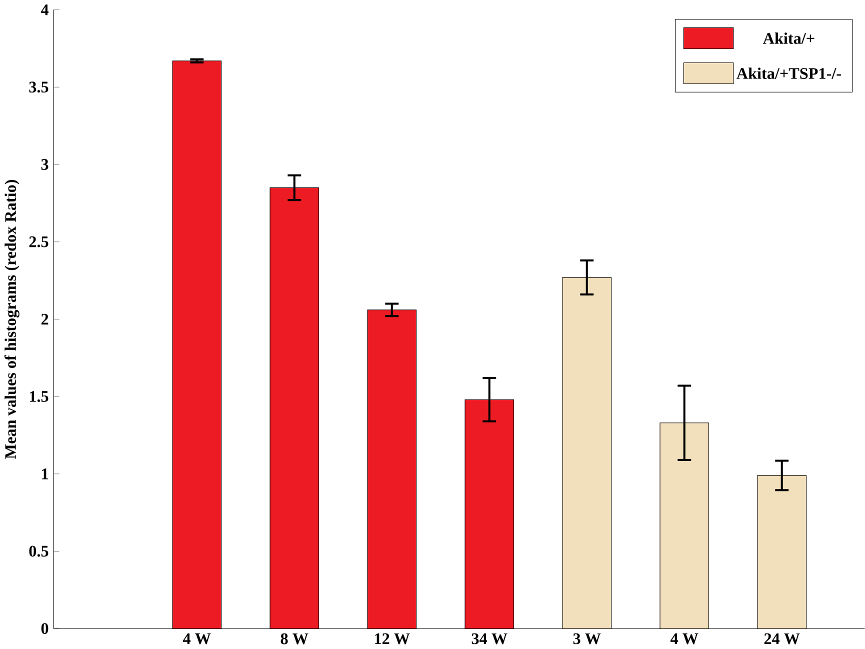  What do you see at coordinates (39, 396) in the screenshot?
I see `y-tick-label: 1.5` at bounding box center [39, 396].